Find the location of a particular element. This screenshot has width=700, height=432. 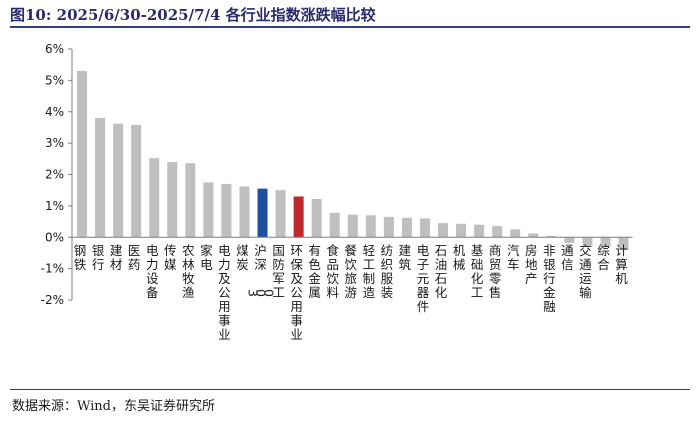

category-label: 石油石化 is located at coordinates (441, 271).